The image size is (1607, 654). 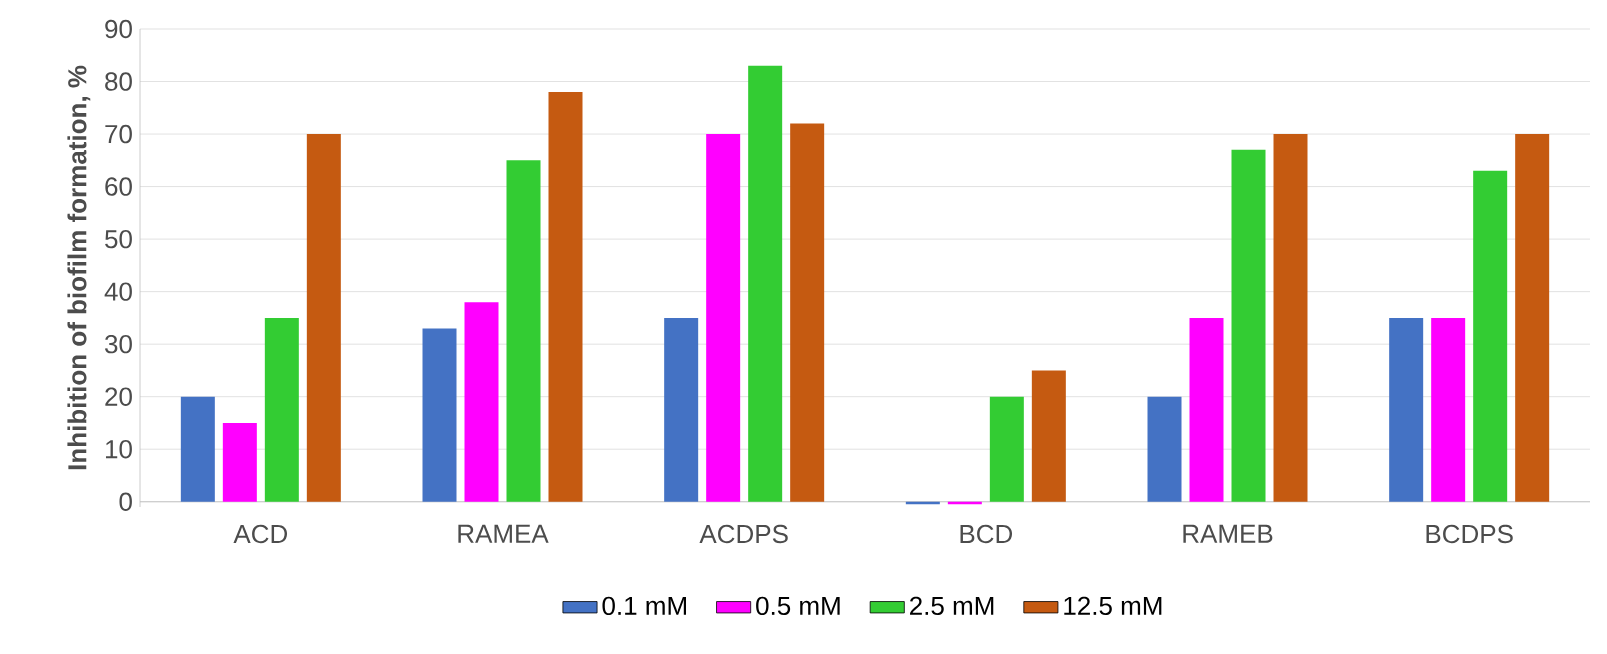 What do you see at coordinates (118, 344) in the screenshot?
I see `y-tick-label: 30` at bounding box center [118, 344].